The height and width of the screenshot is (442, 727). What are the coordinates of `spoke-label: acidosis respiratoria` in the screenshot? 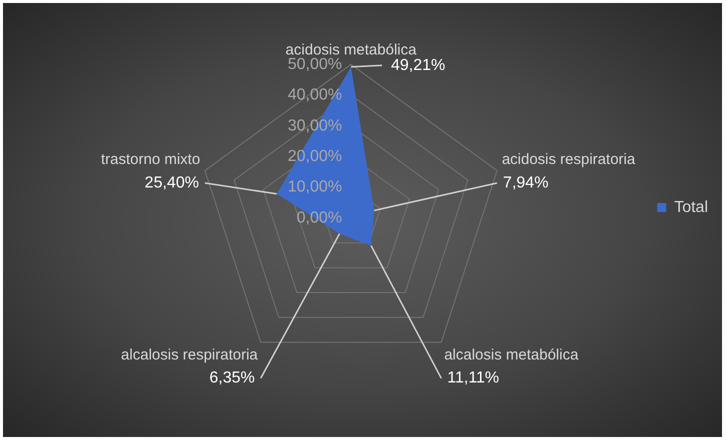 It's located at (569, 159).